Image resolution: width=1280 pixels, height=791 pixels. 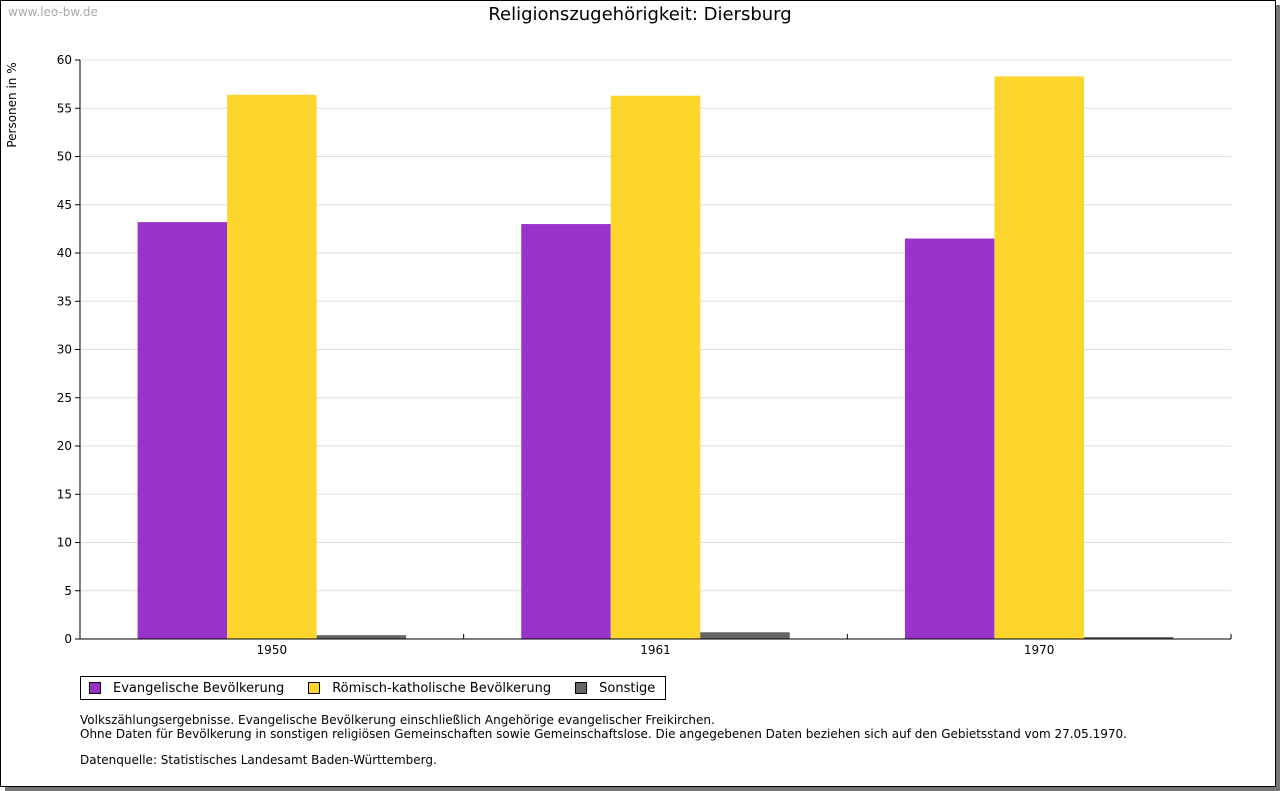 What do you see at coordinates (64, 350) in the screenshot?
I see `y-tick-label: 30` at bounding box center [64, 350].